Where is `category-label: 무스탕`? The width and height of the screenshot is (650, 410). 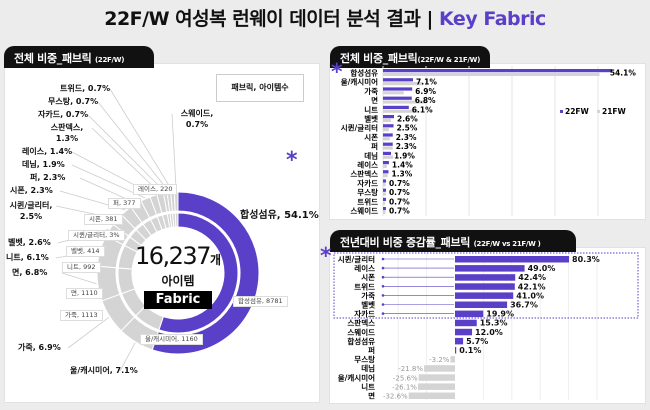 category-label: 무스탕 is located at coordinates (364, 359).